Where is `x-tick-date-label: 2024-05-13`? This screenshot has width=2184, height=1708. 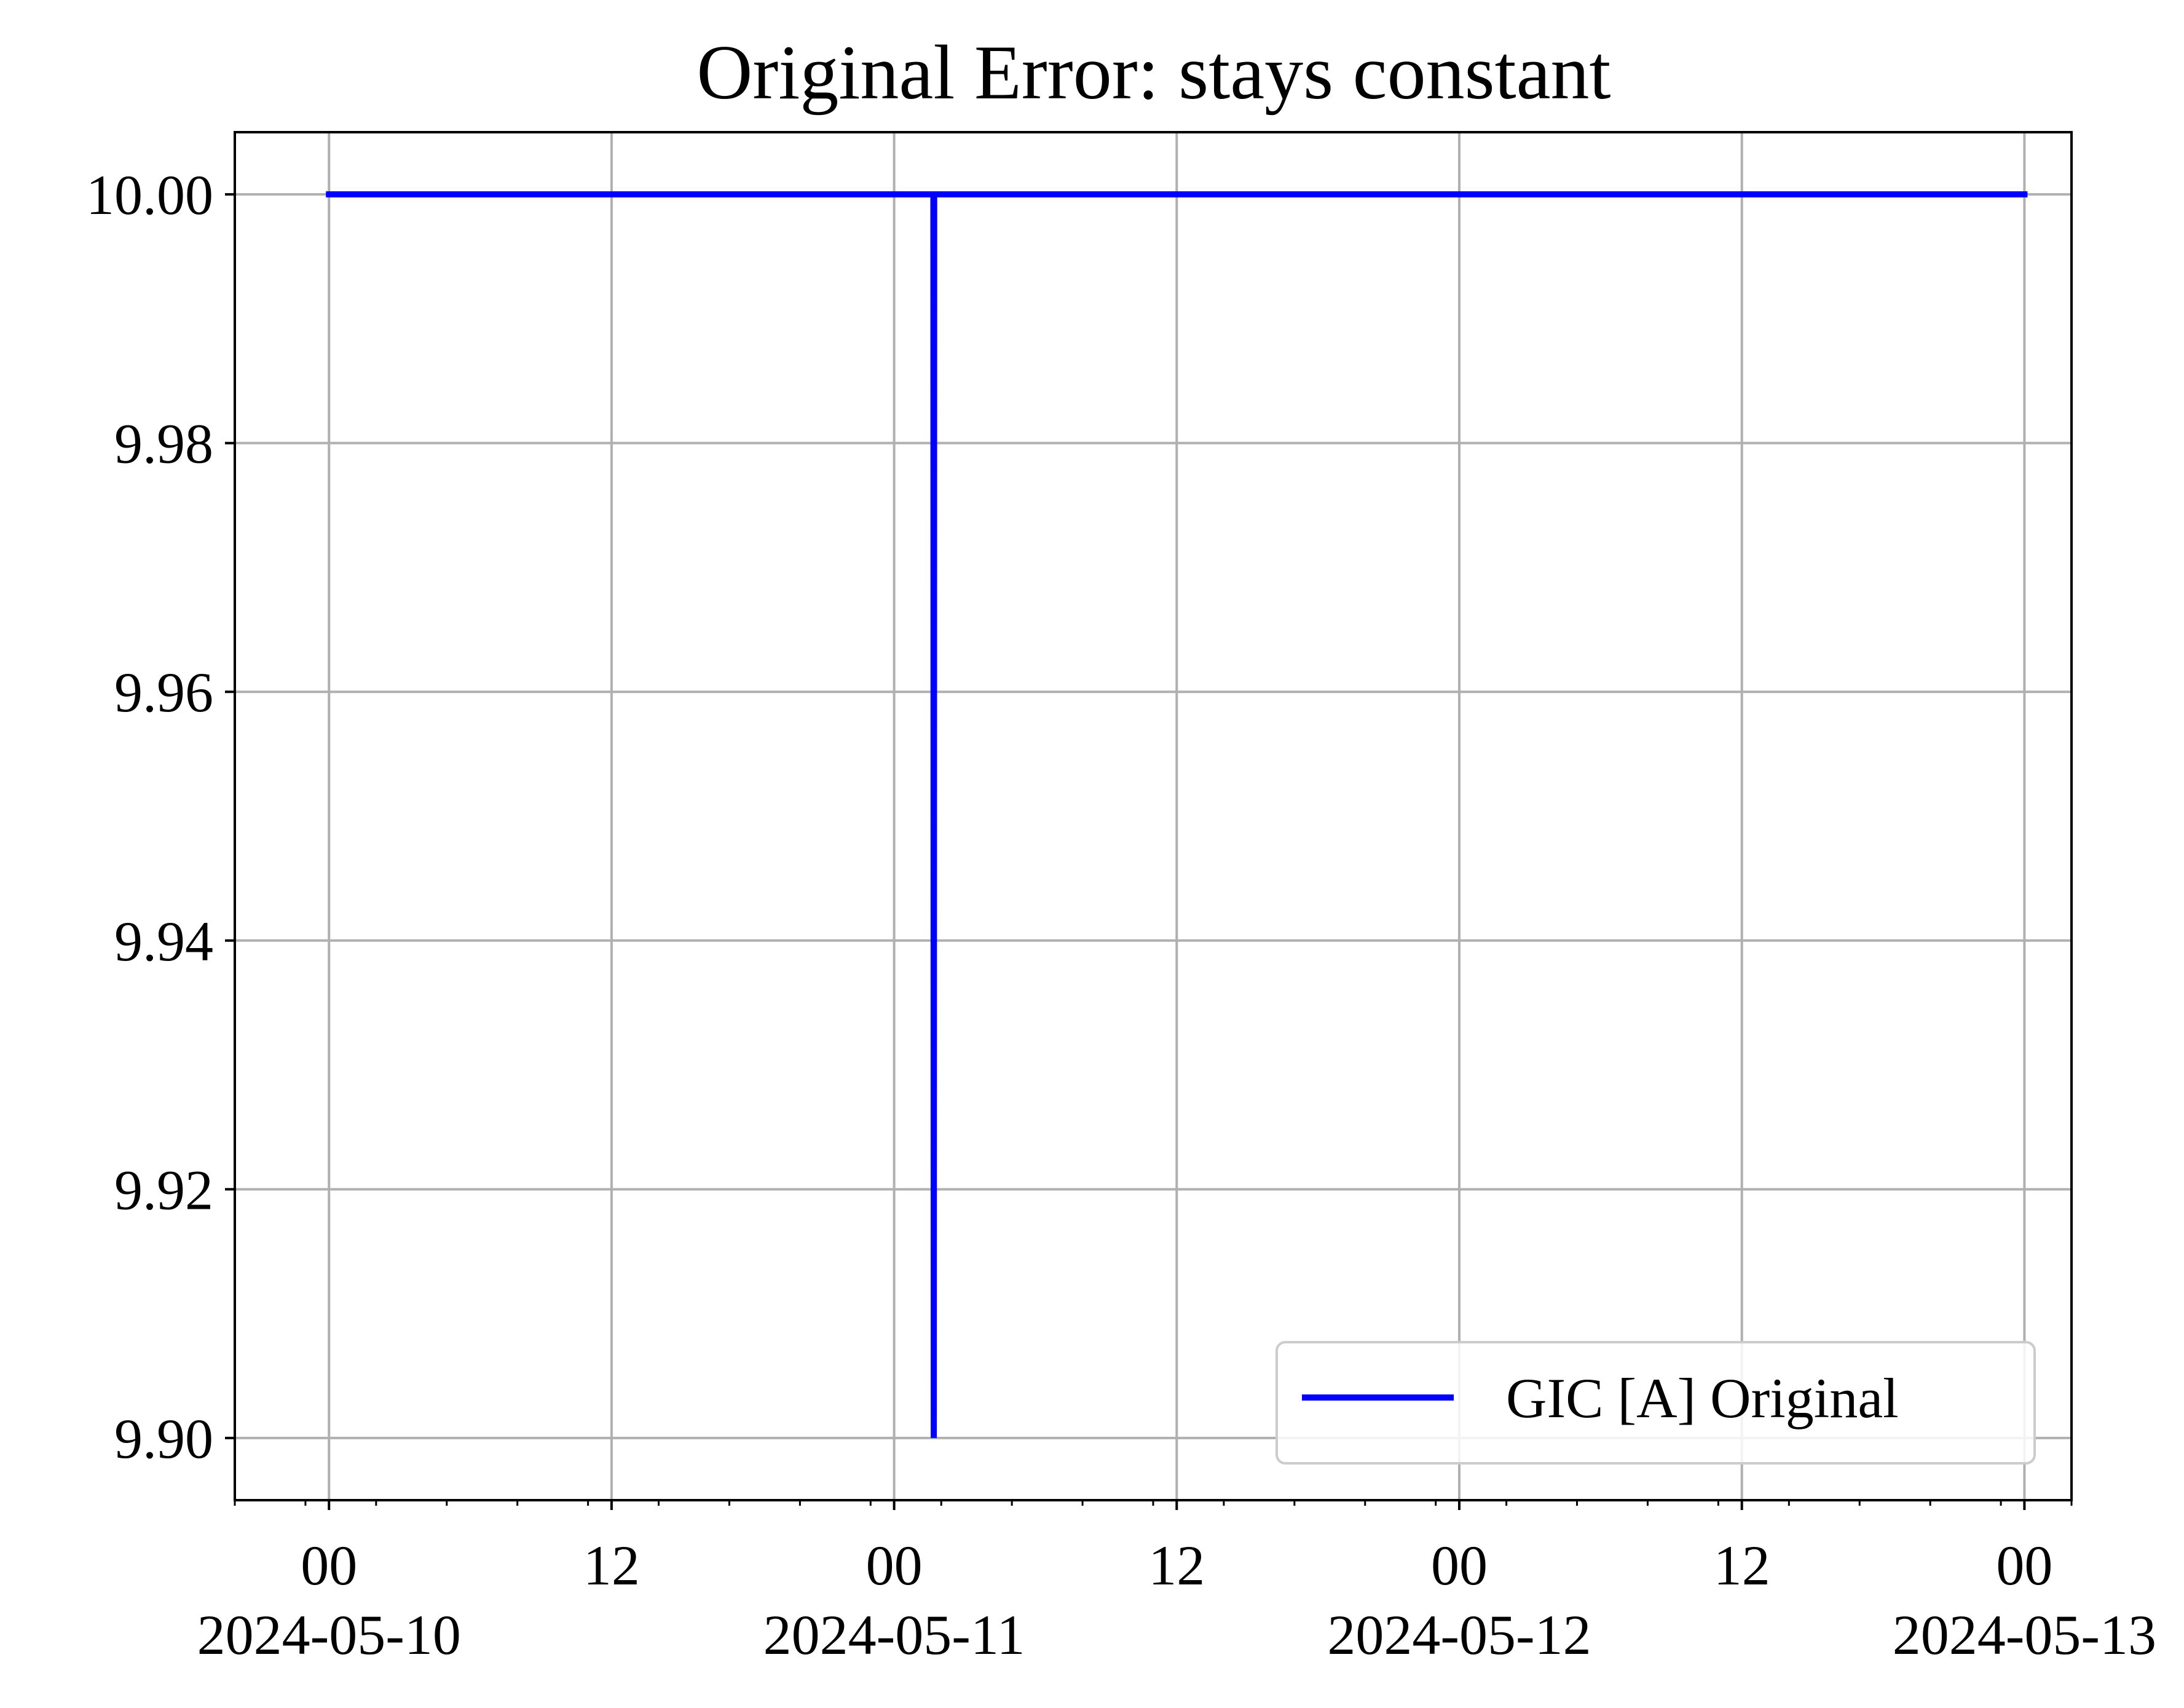 x-tick-date-label: 2024-05-13 is located at coordinates (2024, 1634).